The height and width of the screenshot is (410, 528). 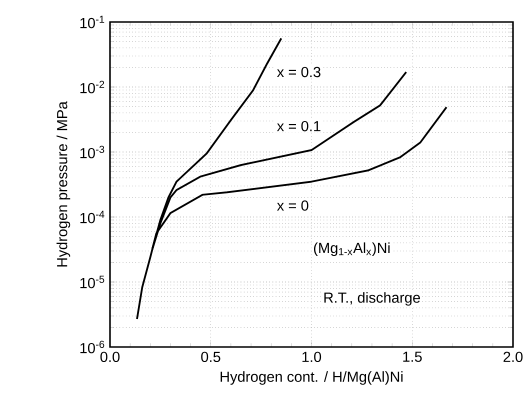 I want to click on x-tick-label: 1.0, so click(x=312, y=357).